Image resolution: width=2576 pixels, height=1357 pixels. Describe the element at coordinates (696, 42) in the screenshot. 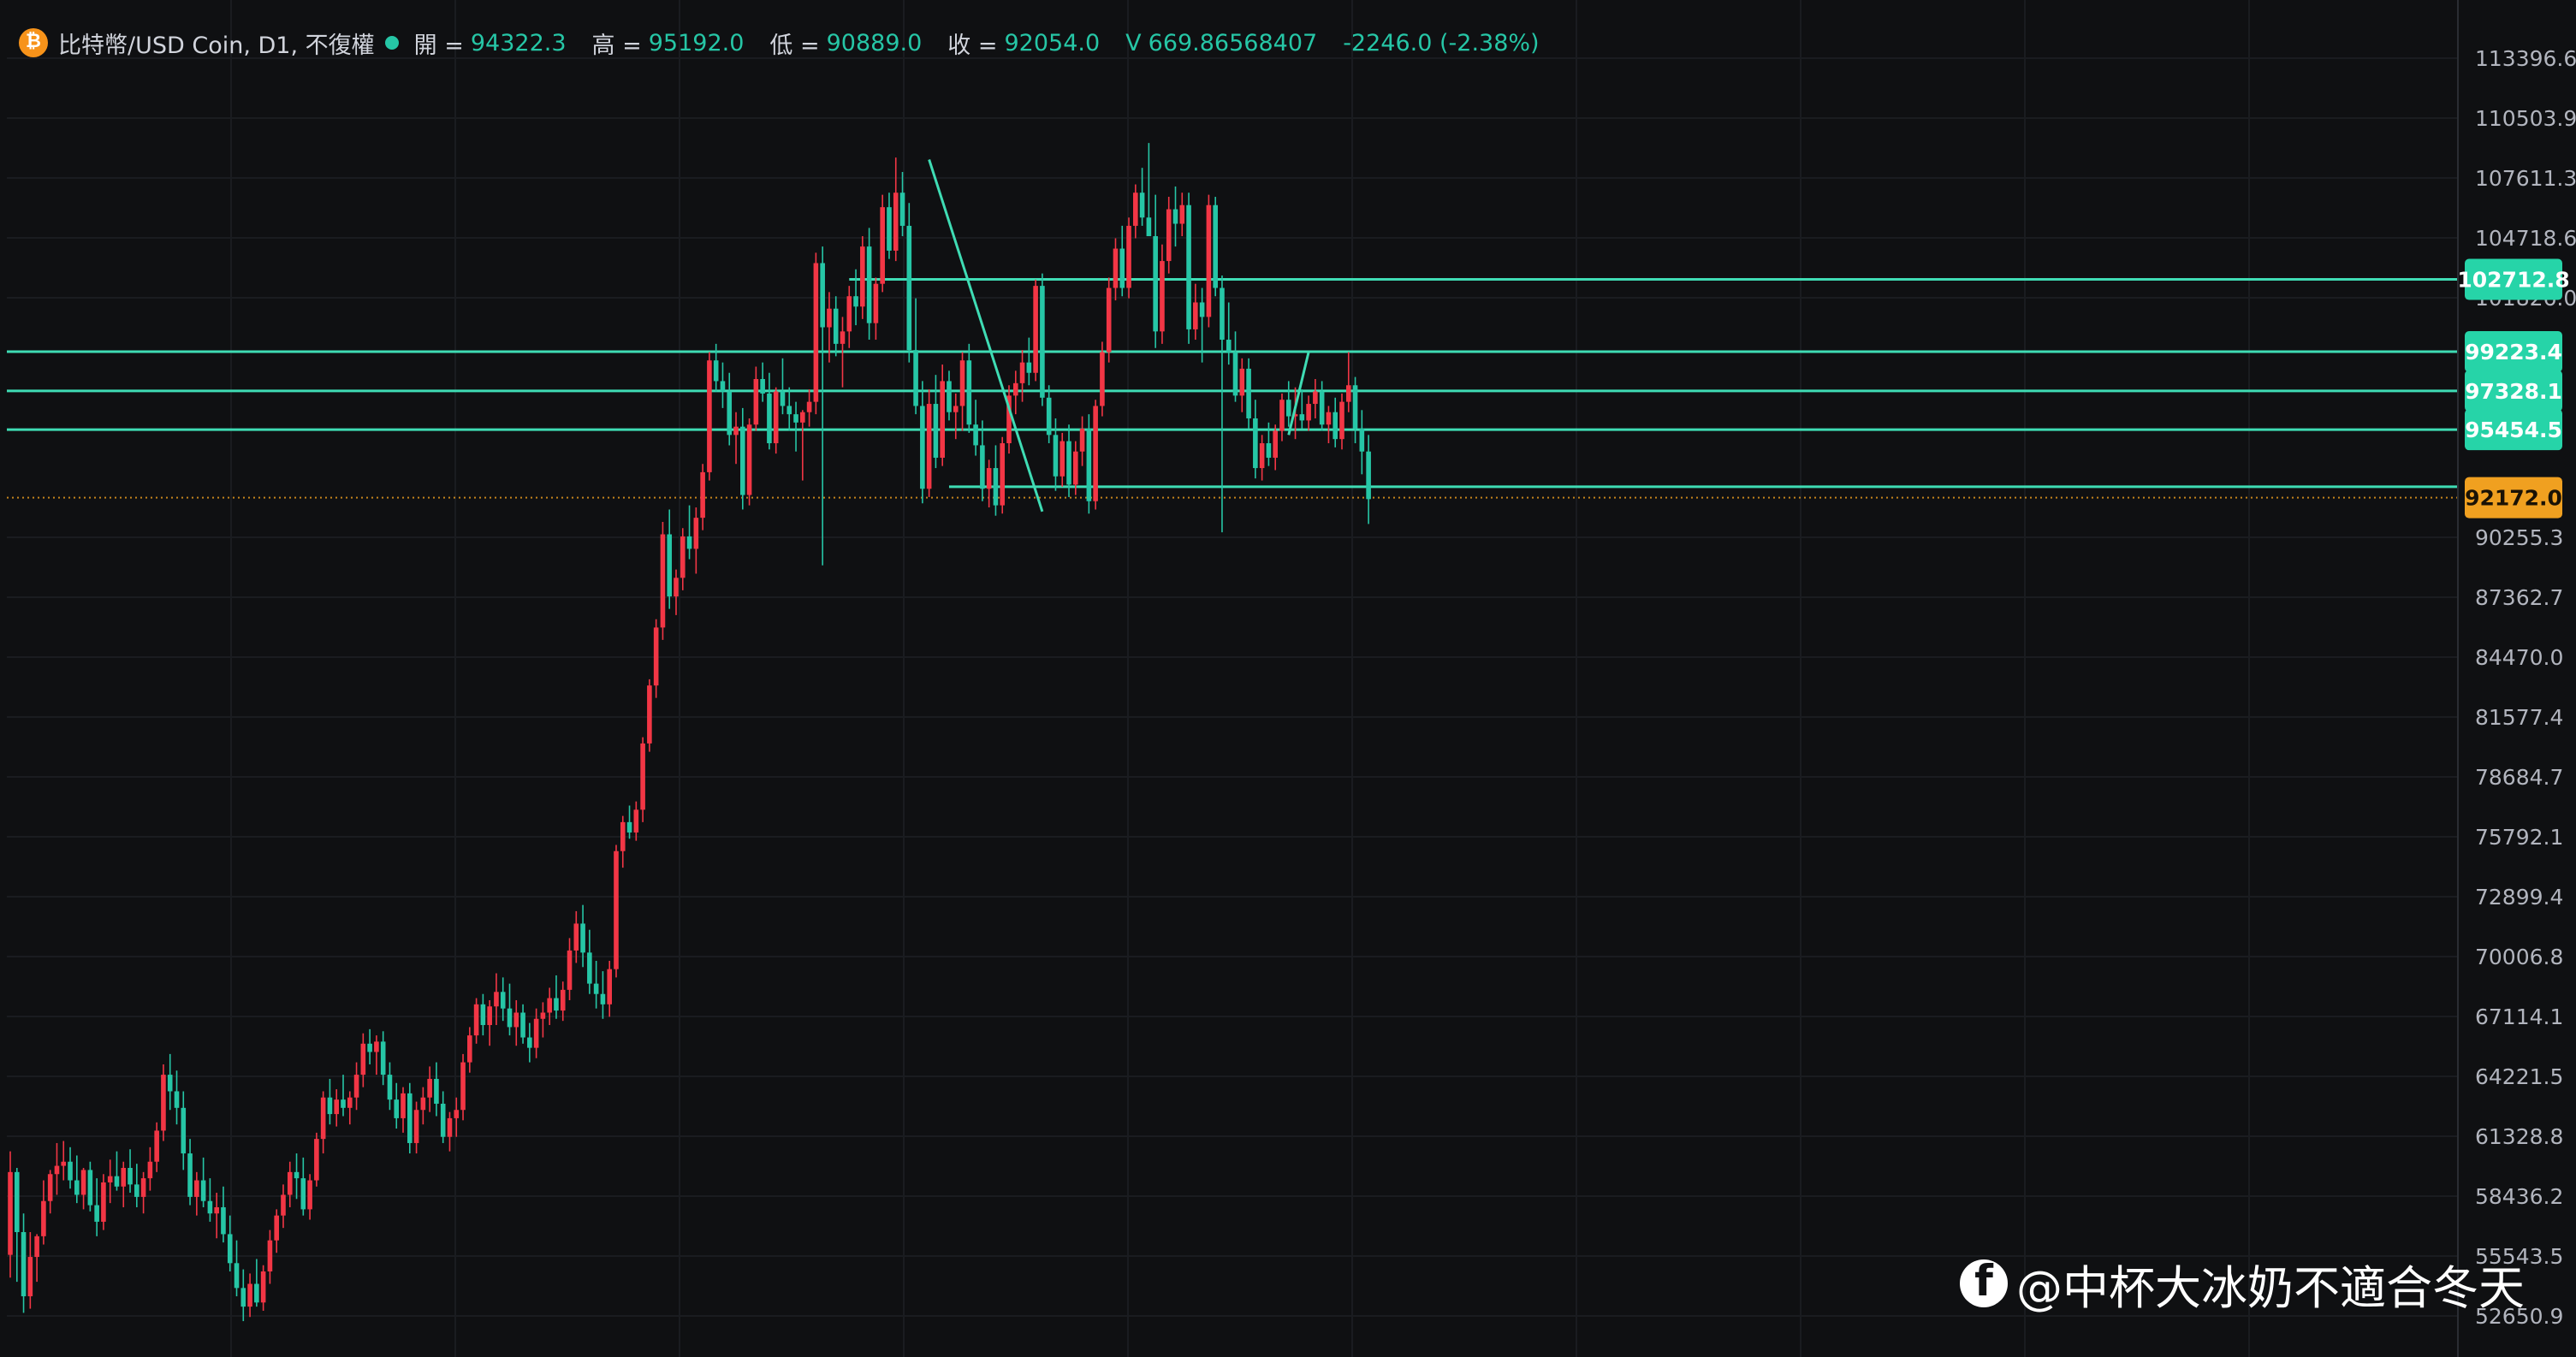

I see `high-value: 95192.0` at that location.